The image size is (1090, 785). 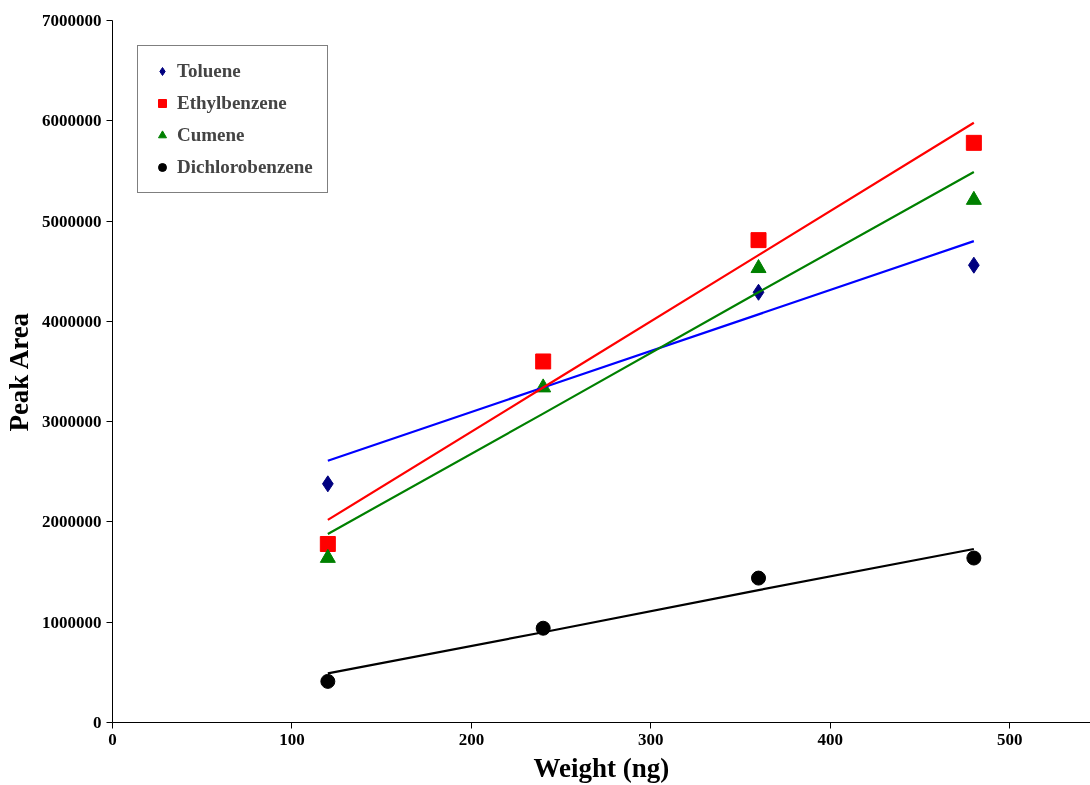 What do you see at coordinates (112, 739) in the screenshot?
I see `x-tick-label: 0` at bounding box center [112, 739].